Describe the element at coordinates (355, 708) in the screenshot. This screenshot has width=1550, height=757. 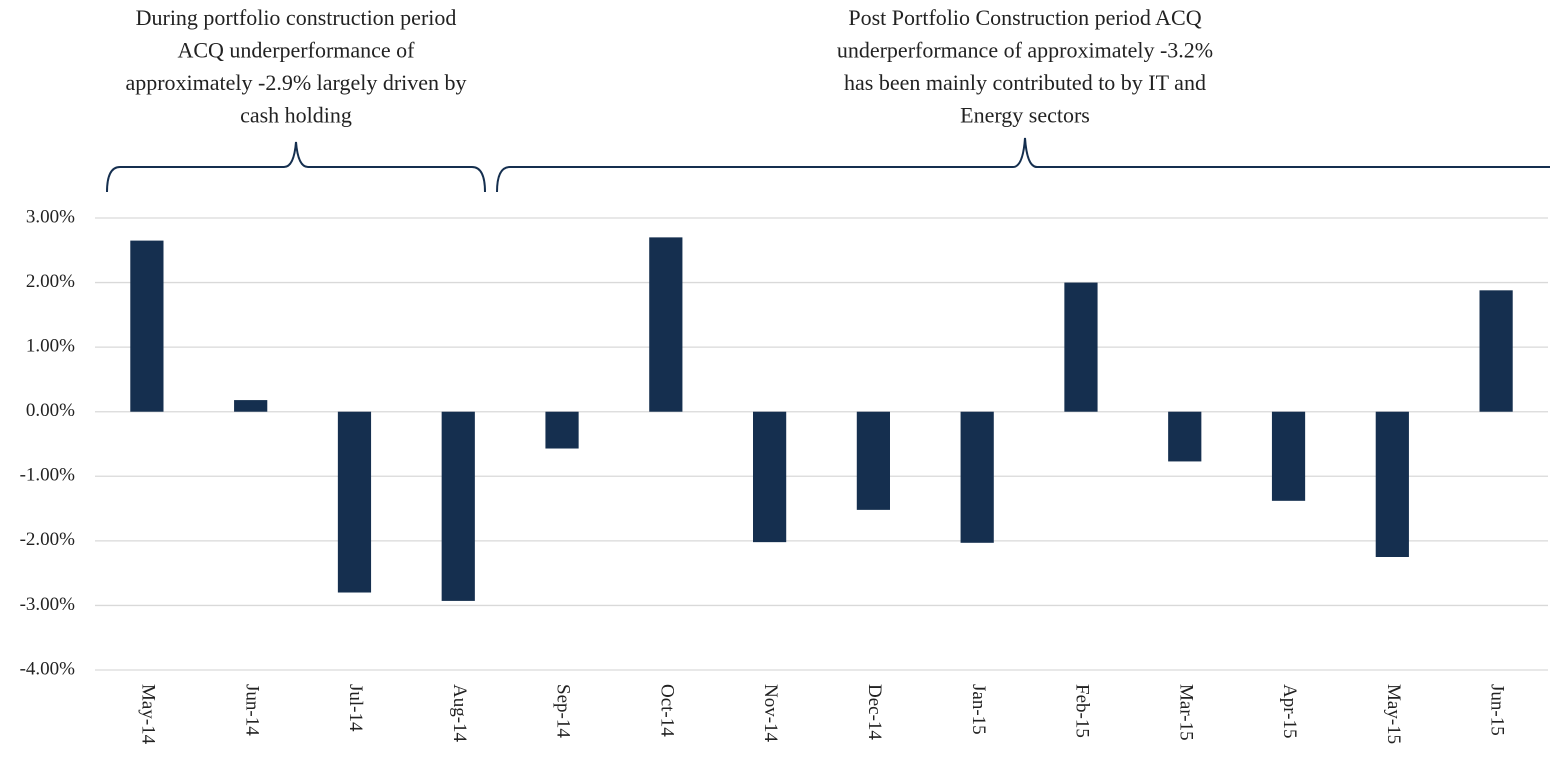
I see `x-tick-label: Jul-14` at that location.